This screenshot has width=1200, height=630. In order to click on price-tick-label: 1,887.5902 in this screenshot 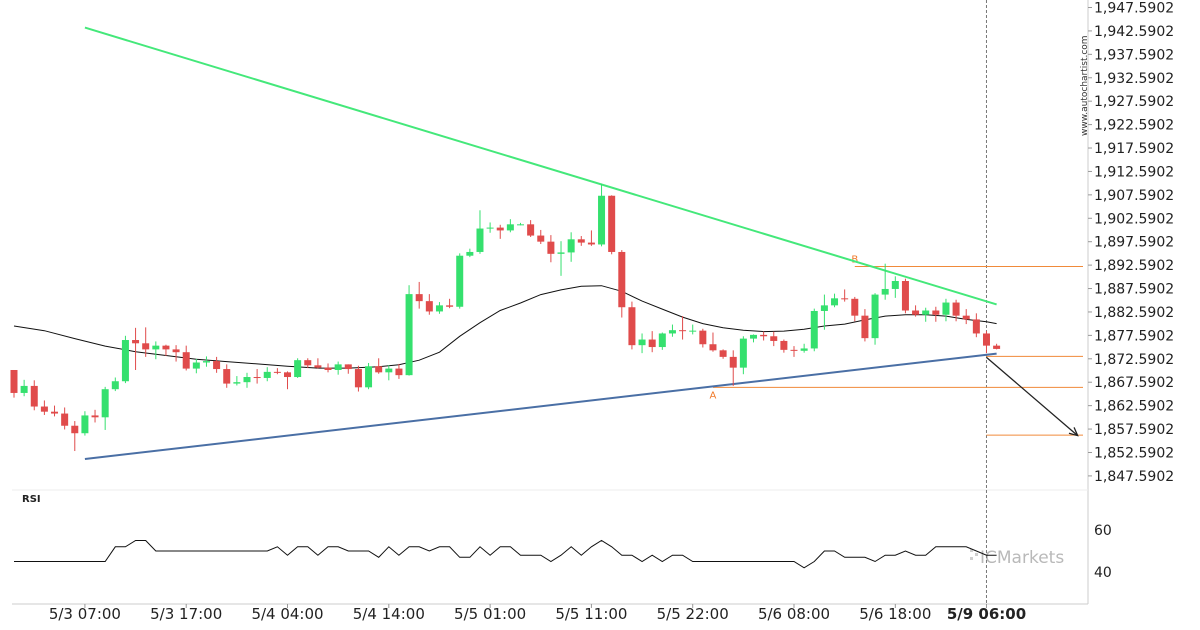, I will do `click(1134, 290)`.